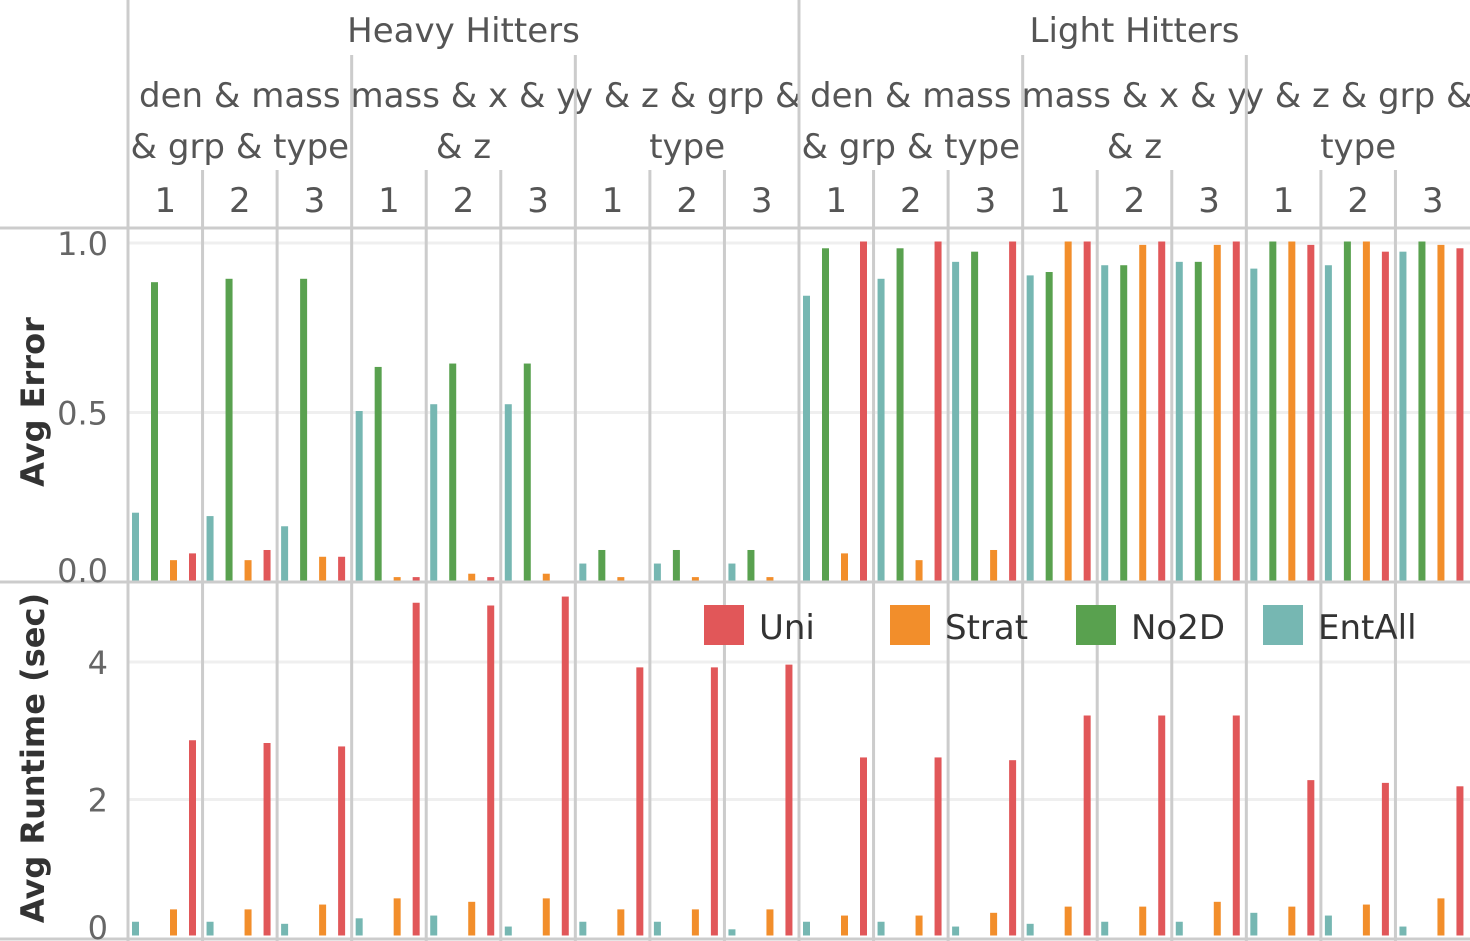 This screenshot has width=1470, height=941. I want to click on legend-label-entall: EntAll, so click(1367, 628).